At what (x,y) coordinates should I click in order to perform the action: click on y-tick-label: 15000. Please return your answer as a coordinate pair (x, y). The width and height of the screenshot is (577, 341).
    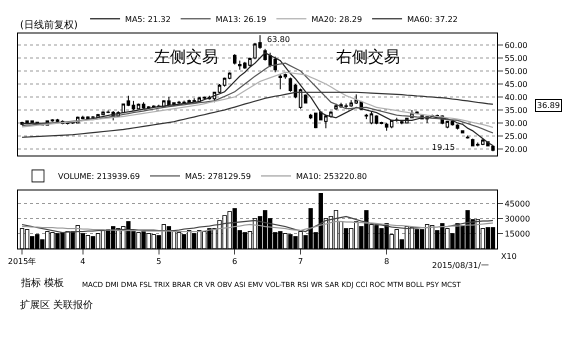
    Looking at the image, I should click on (517, 233).